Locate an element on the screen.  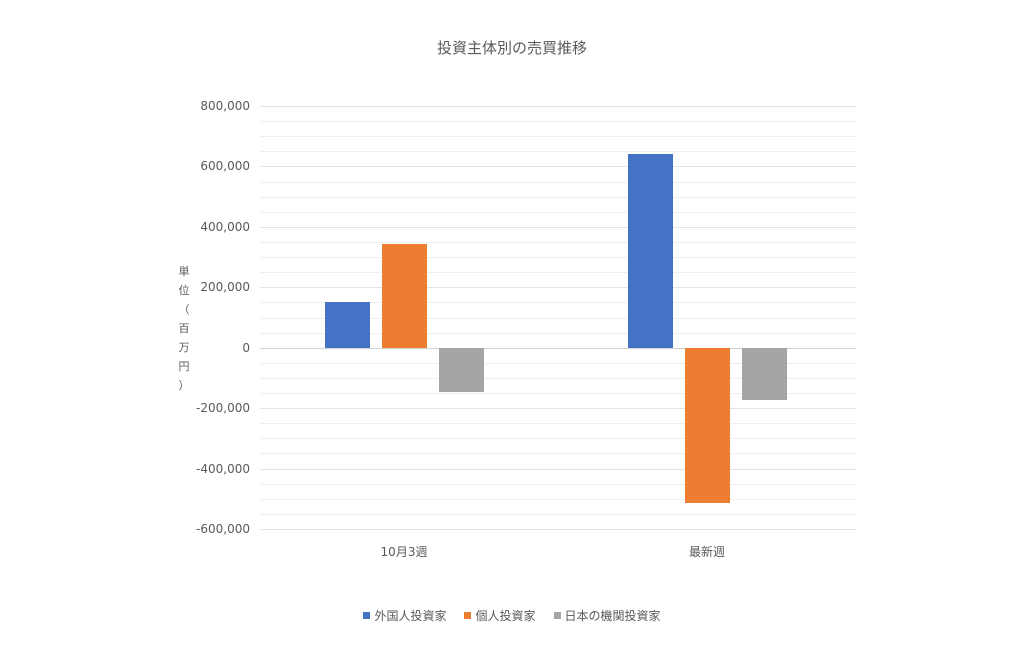
y-tick-label: -600,000 is located at coordinates (223, 529).